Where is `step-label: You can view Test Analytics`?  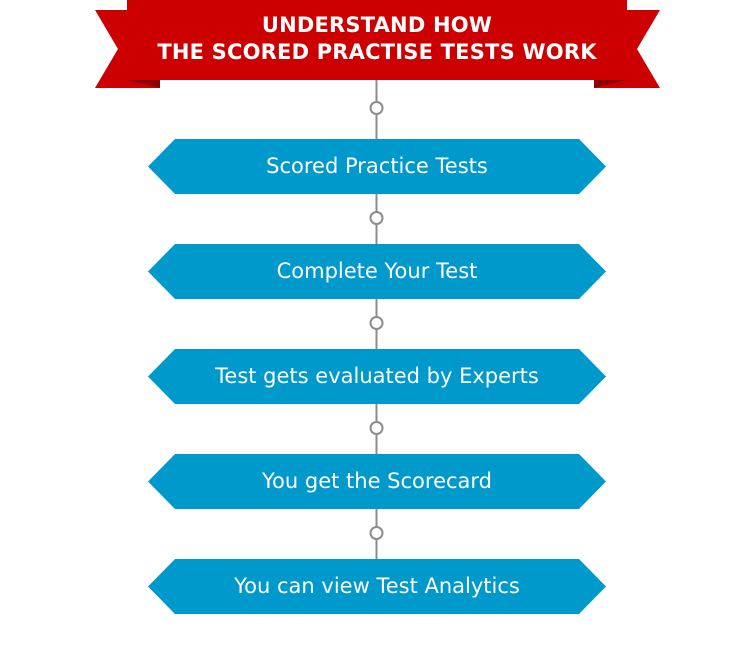 step-label: You can view Test Analytics is located at coordinates (377, 586).